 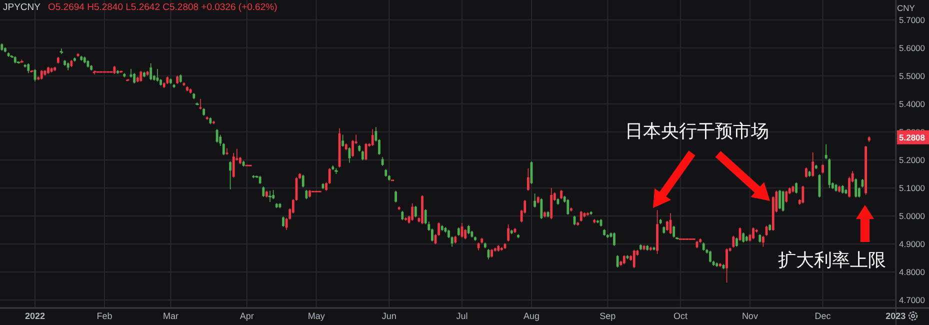 What do you see at coordinates (906, 8) in the screenshot?
I see `y-axis-title: CNY` at bounding box center [906, 8].